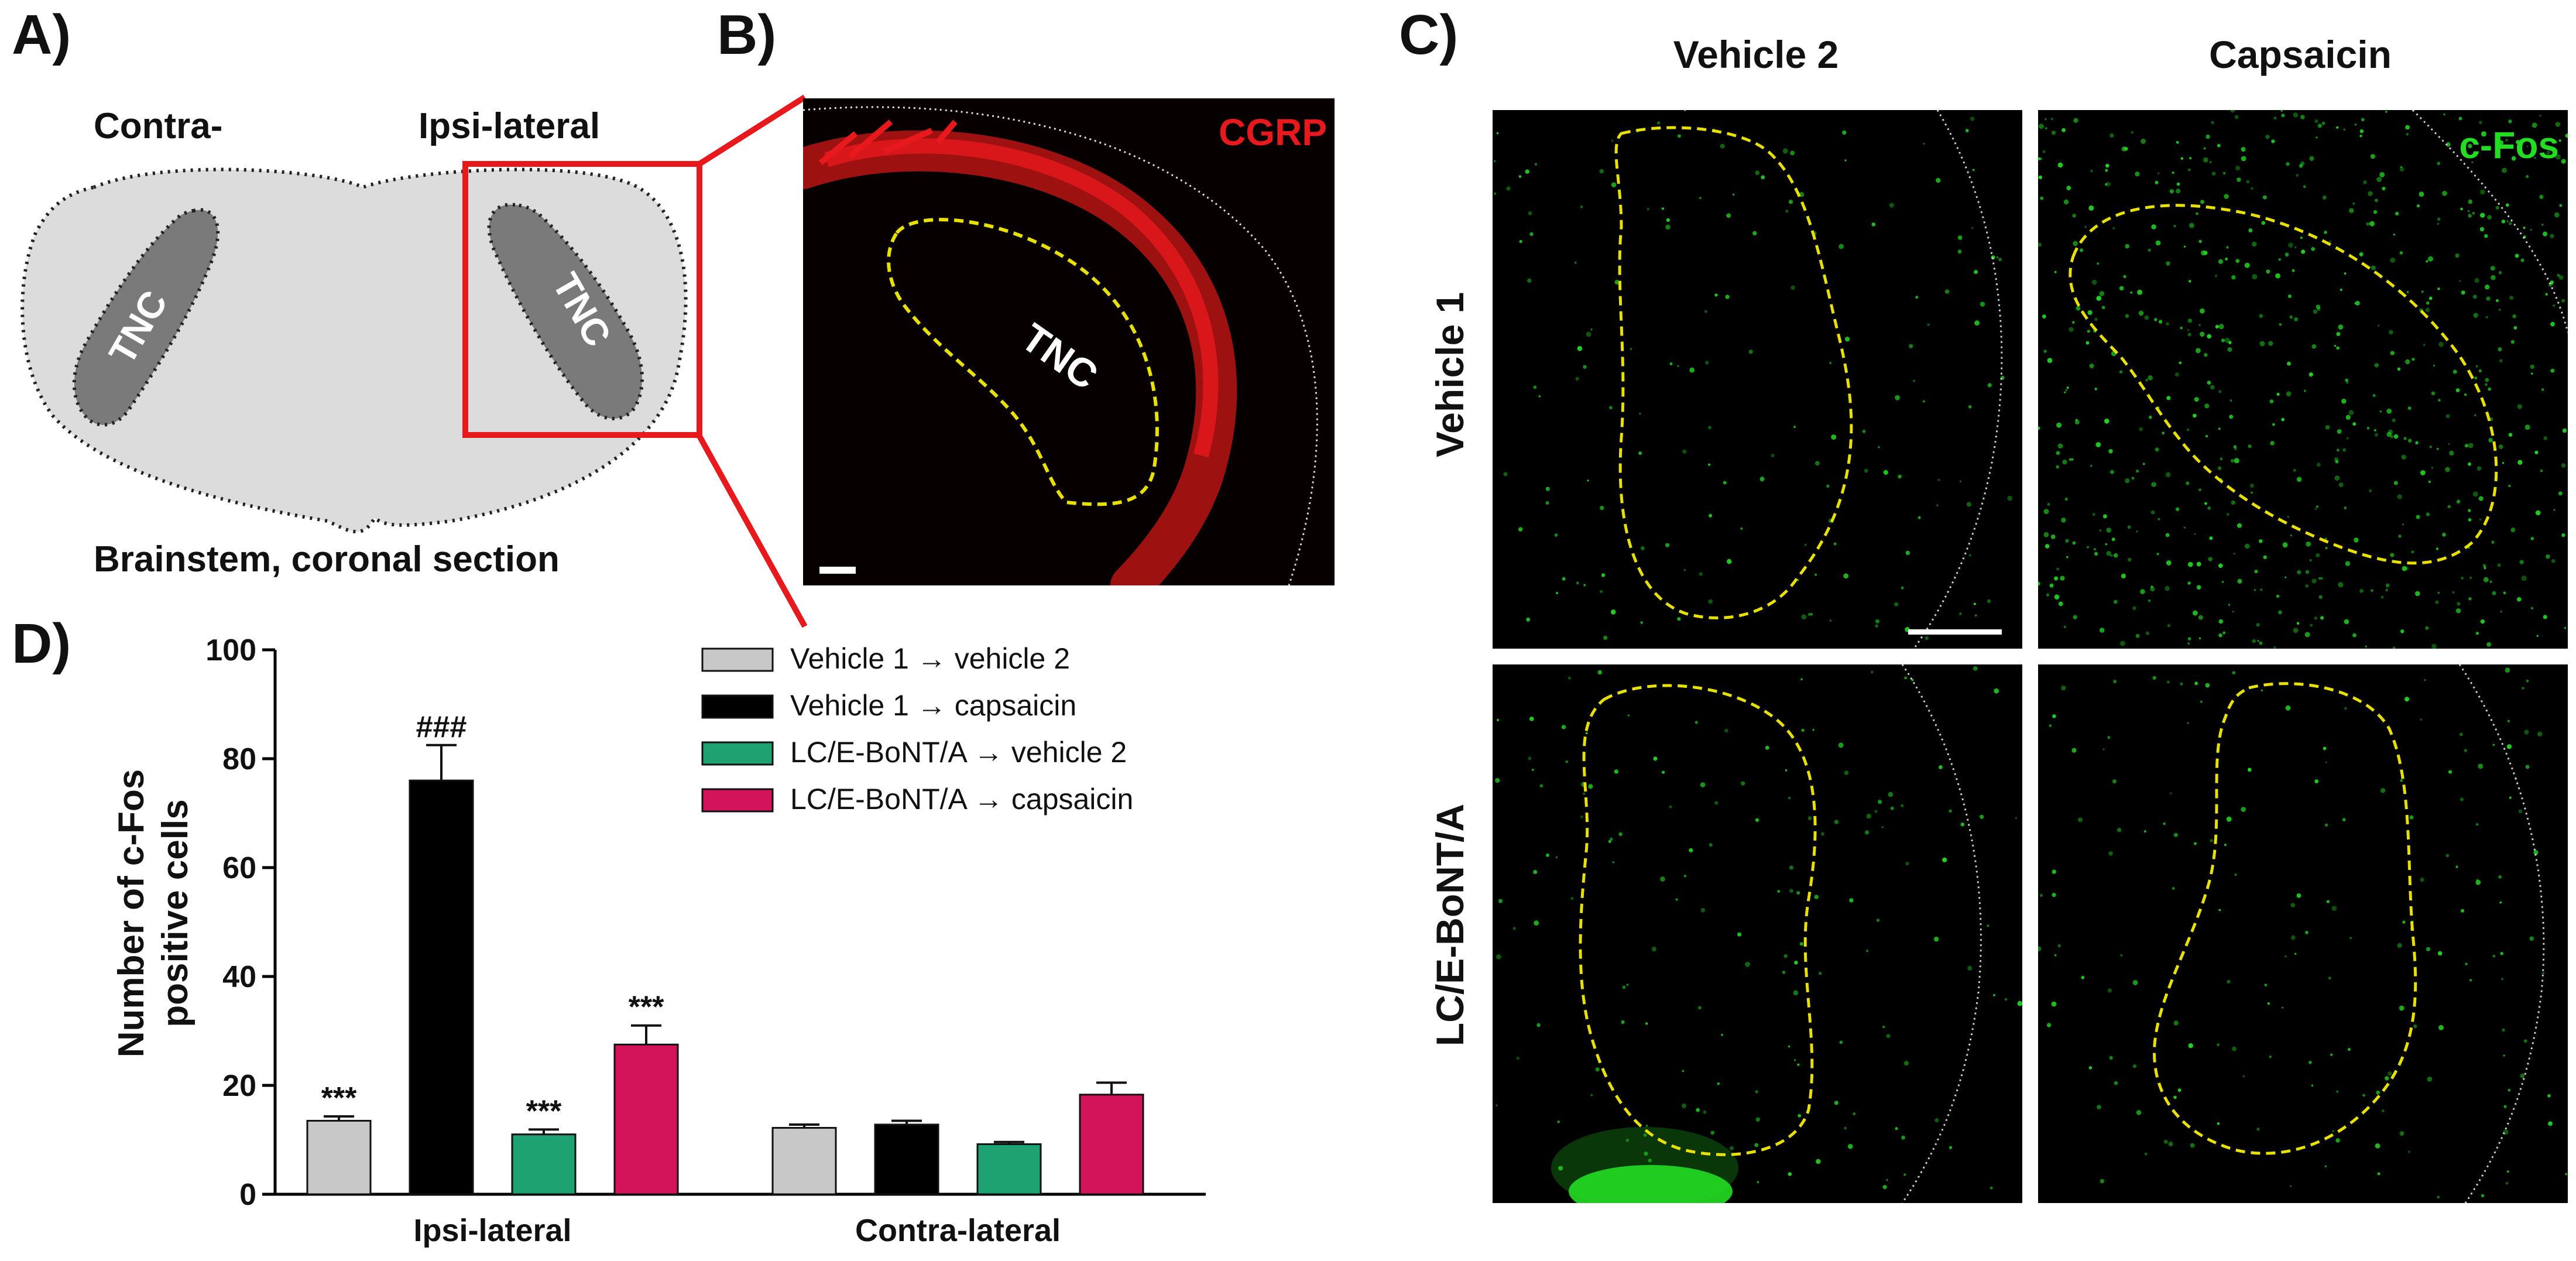 The width and height of the screenshot is (2576, 1261). Describe the element at coordinates (1449, 375) in the screenshot. I see `row-header-vehicle1: Vehicle 1` at that location.